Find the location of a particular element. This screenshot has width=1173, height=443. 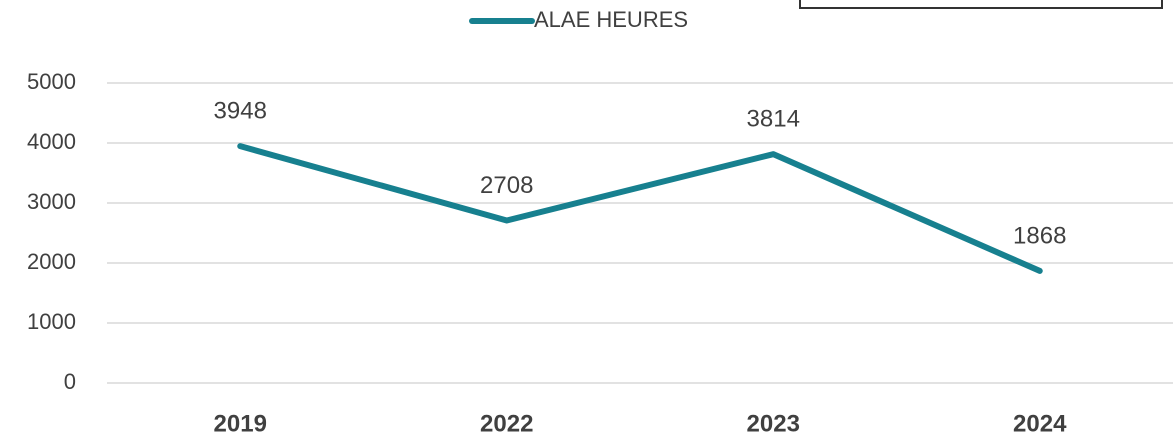

x-tick-label: 2019 is located at coordinates (240, 423).